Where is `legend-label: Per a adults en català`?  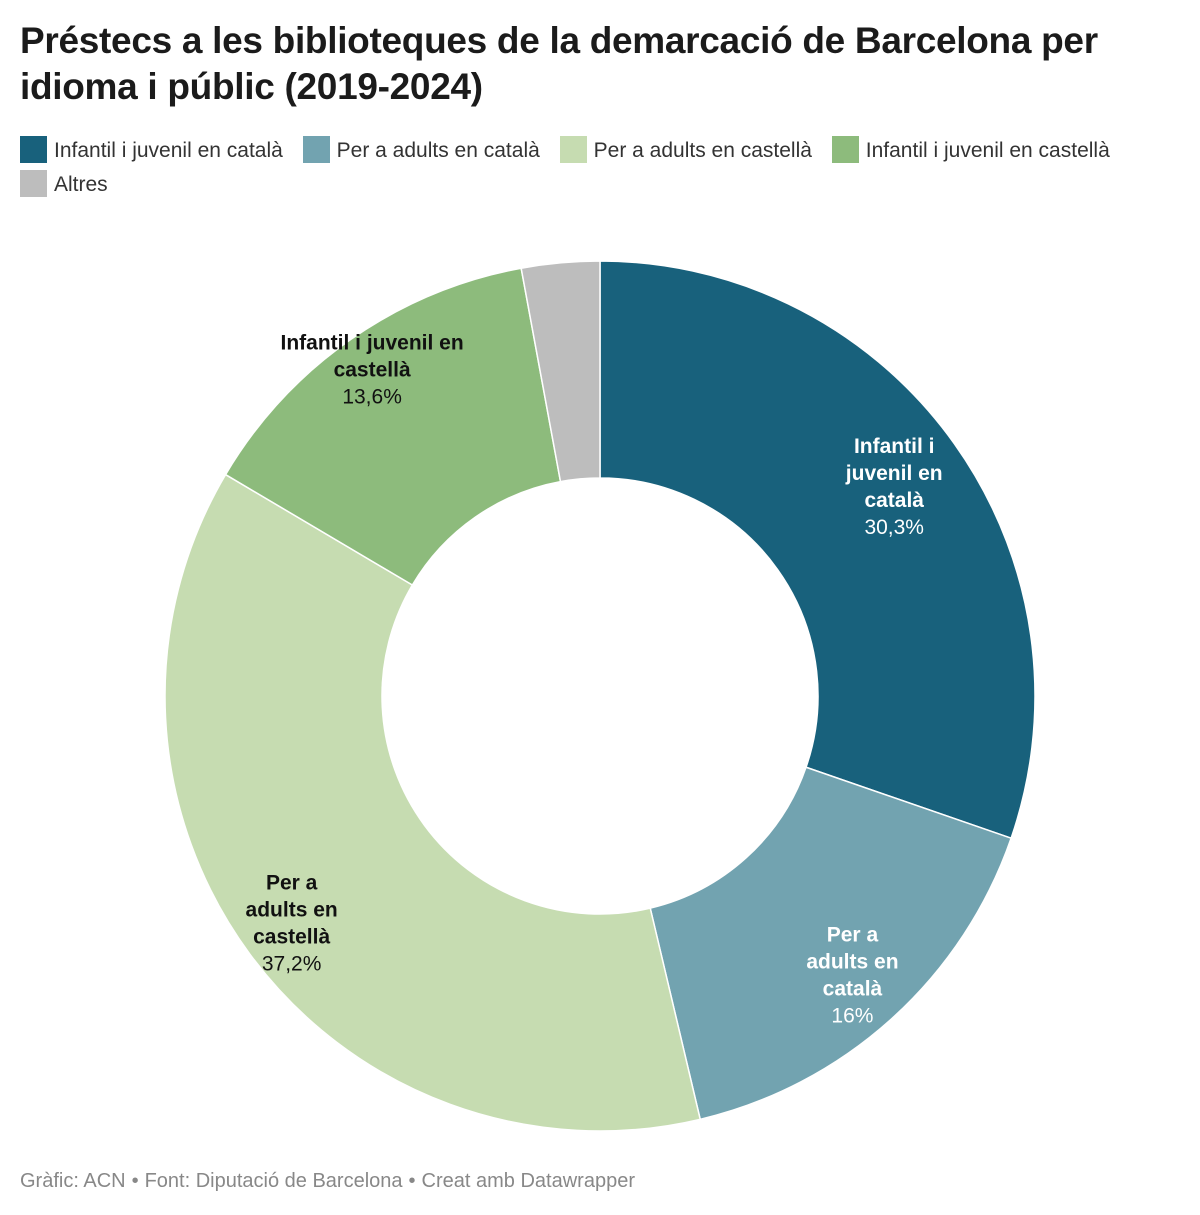 legend-label: Per a adults en català is located at coordinates (438, 150).